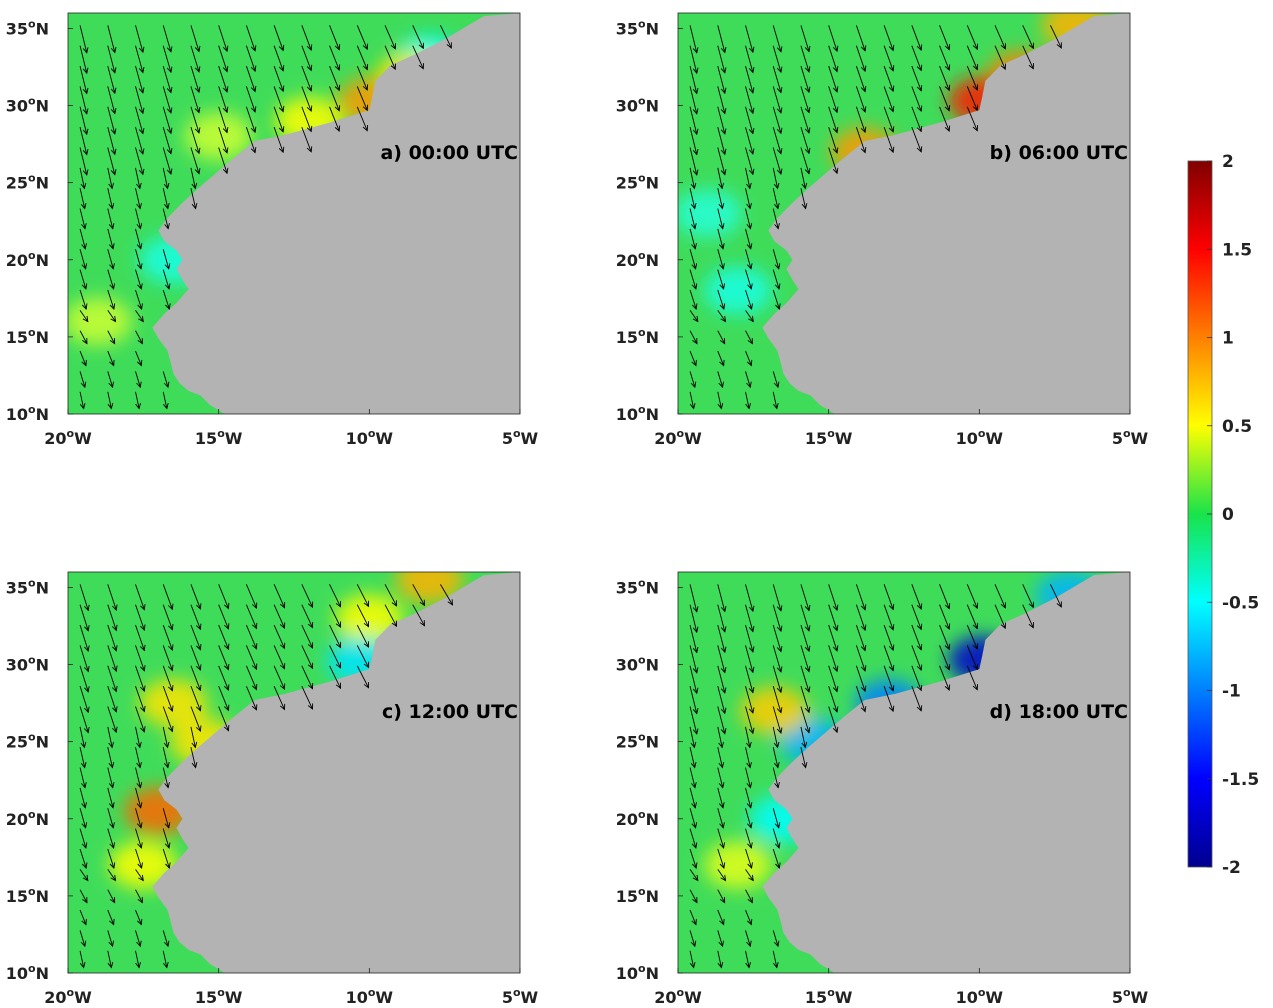  What do you see at coordinates (1223, 515) in the screenshot?
I see `colorbar: 2 1.5 1 0.5 0 -0.5 -1 -1.5 -2` at bounding box center [1223, 515].